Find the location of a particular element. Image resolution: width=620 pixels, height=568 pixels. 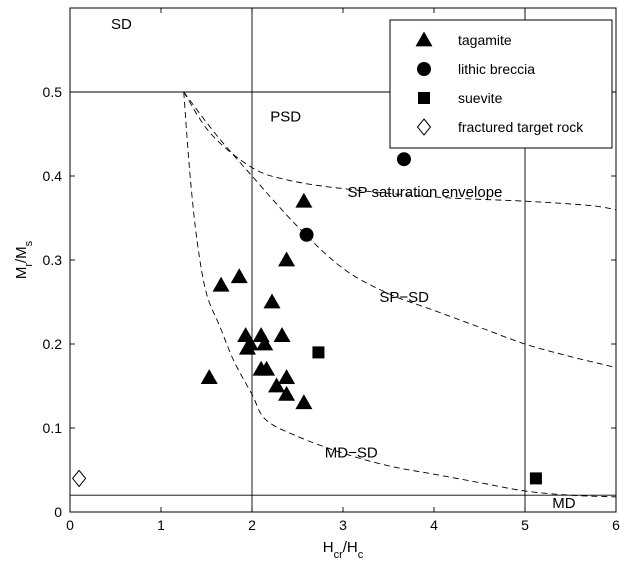

x-tick-label: 2 is located at coordinates (252, 525).